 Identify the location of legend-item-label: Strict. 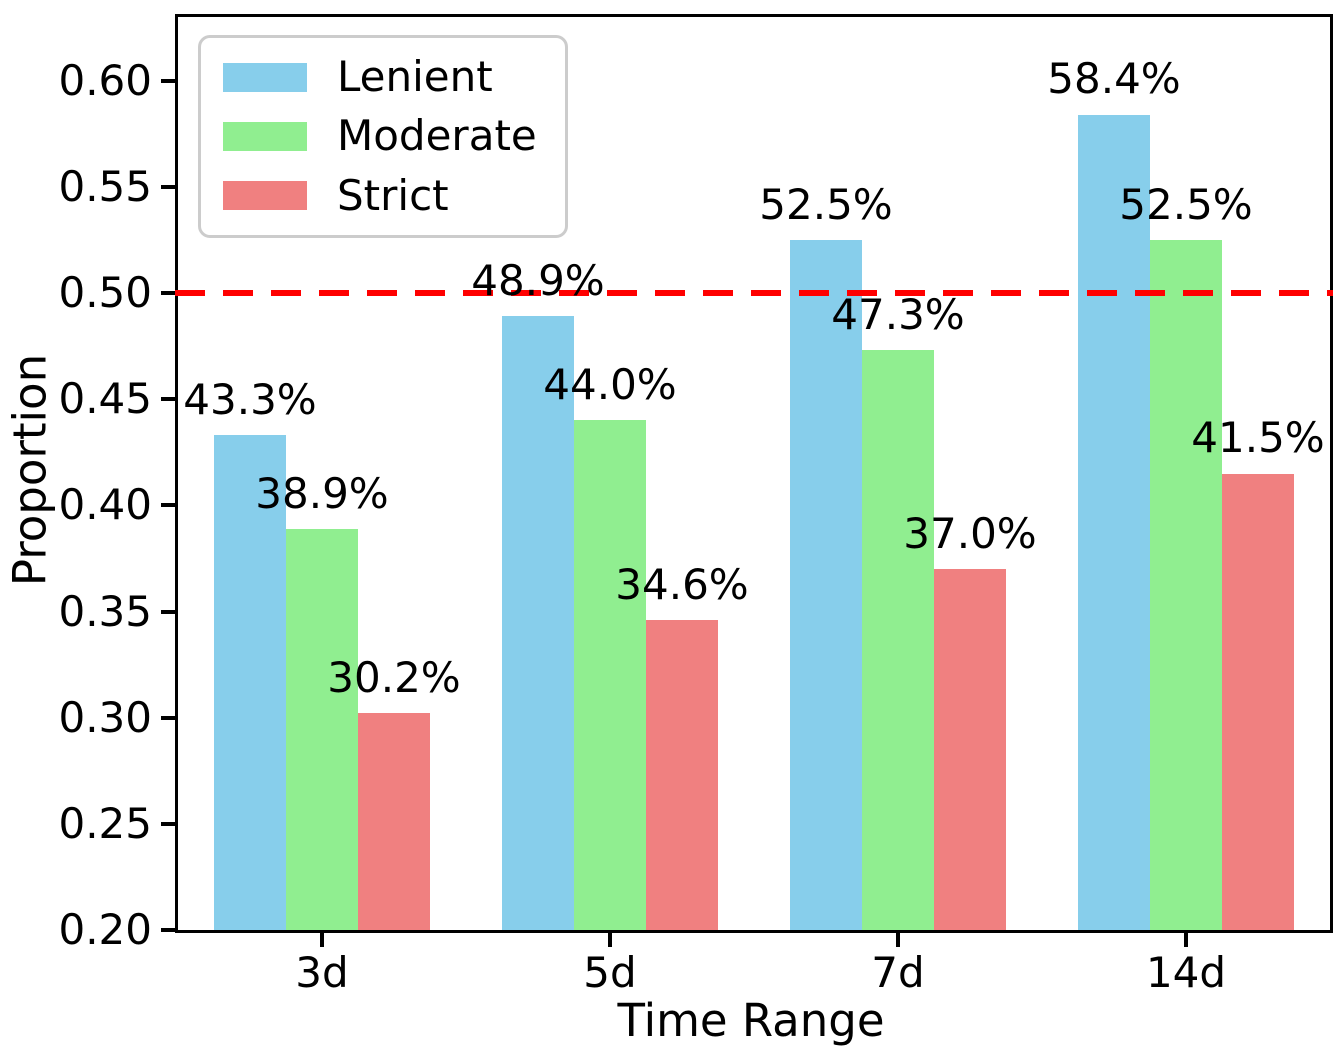
(393, 195).